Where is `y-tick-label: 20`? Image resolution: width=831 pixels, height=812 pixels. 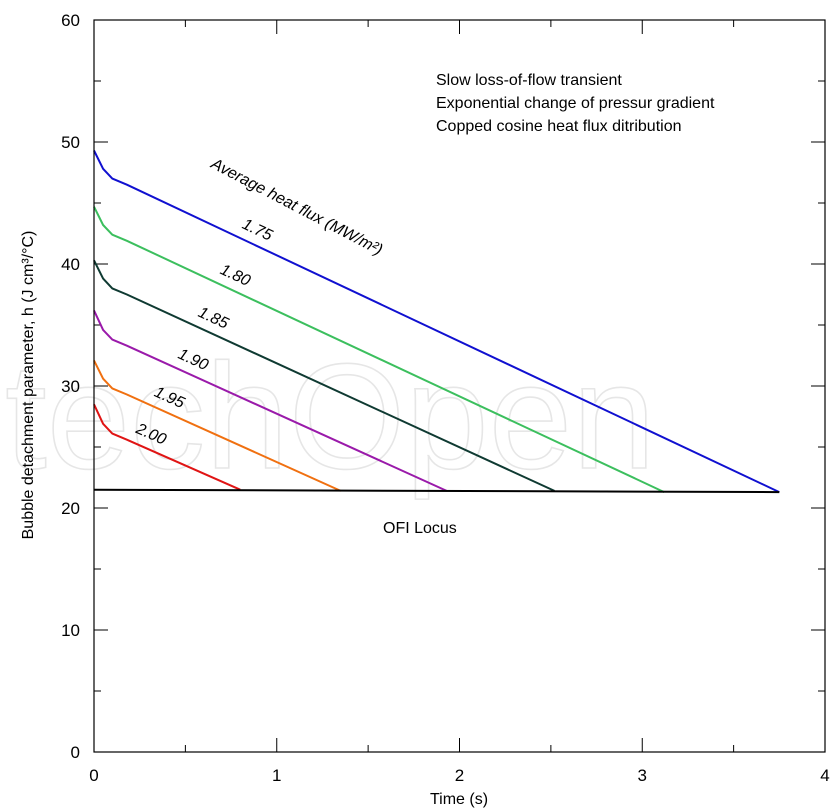
y-tick-label: 20 is located at coordinates (70, 508).